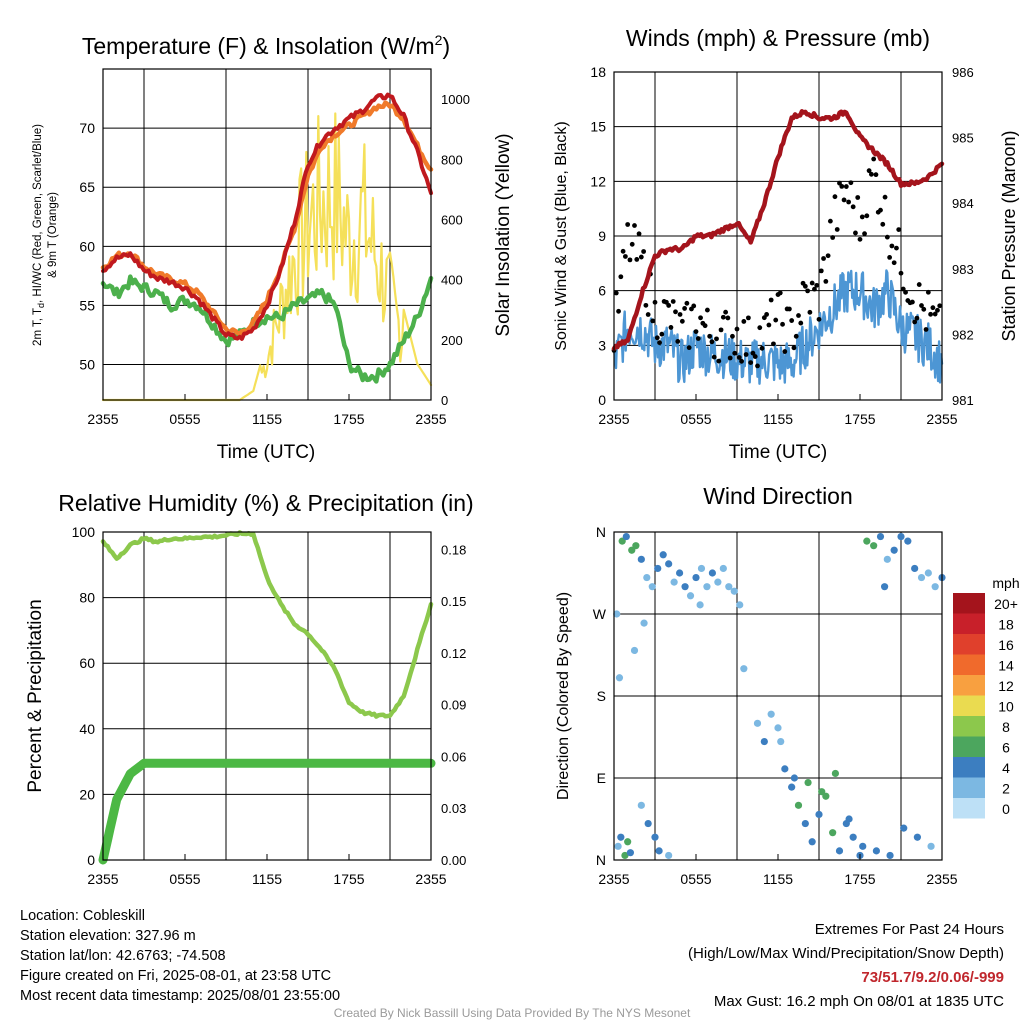  Describe the element at coordinates (600, 614) in the screenshot. I see `left-tick-label: W` at that location.